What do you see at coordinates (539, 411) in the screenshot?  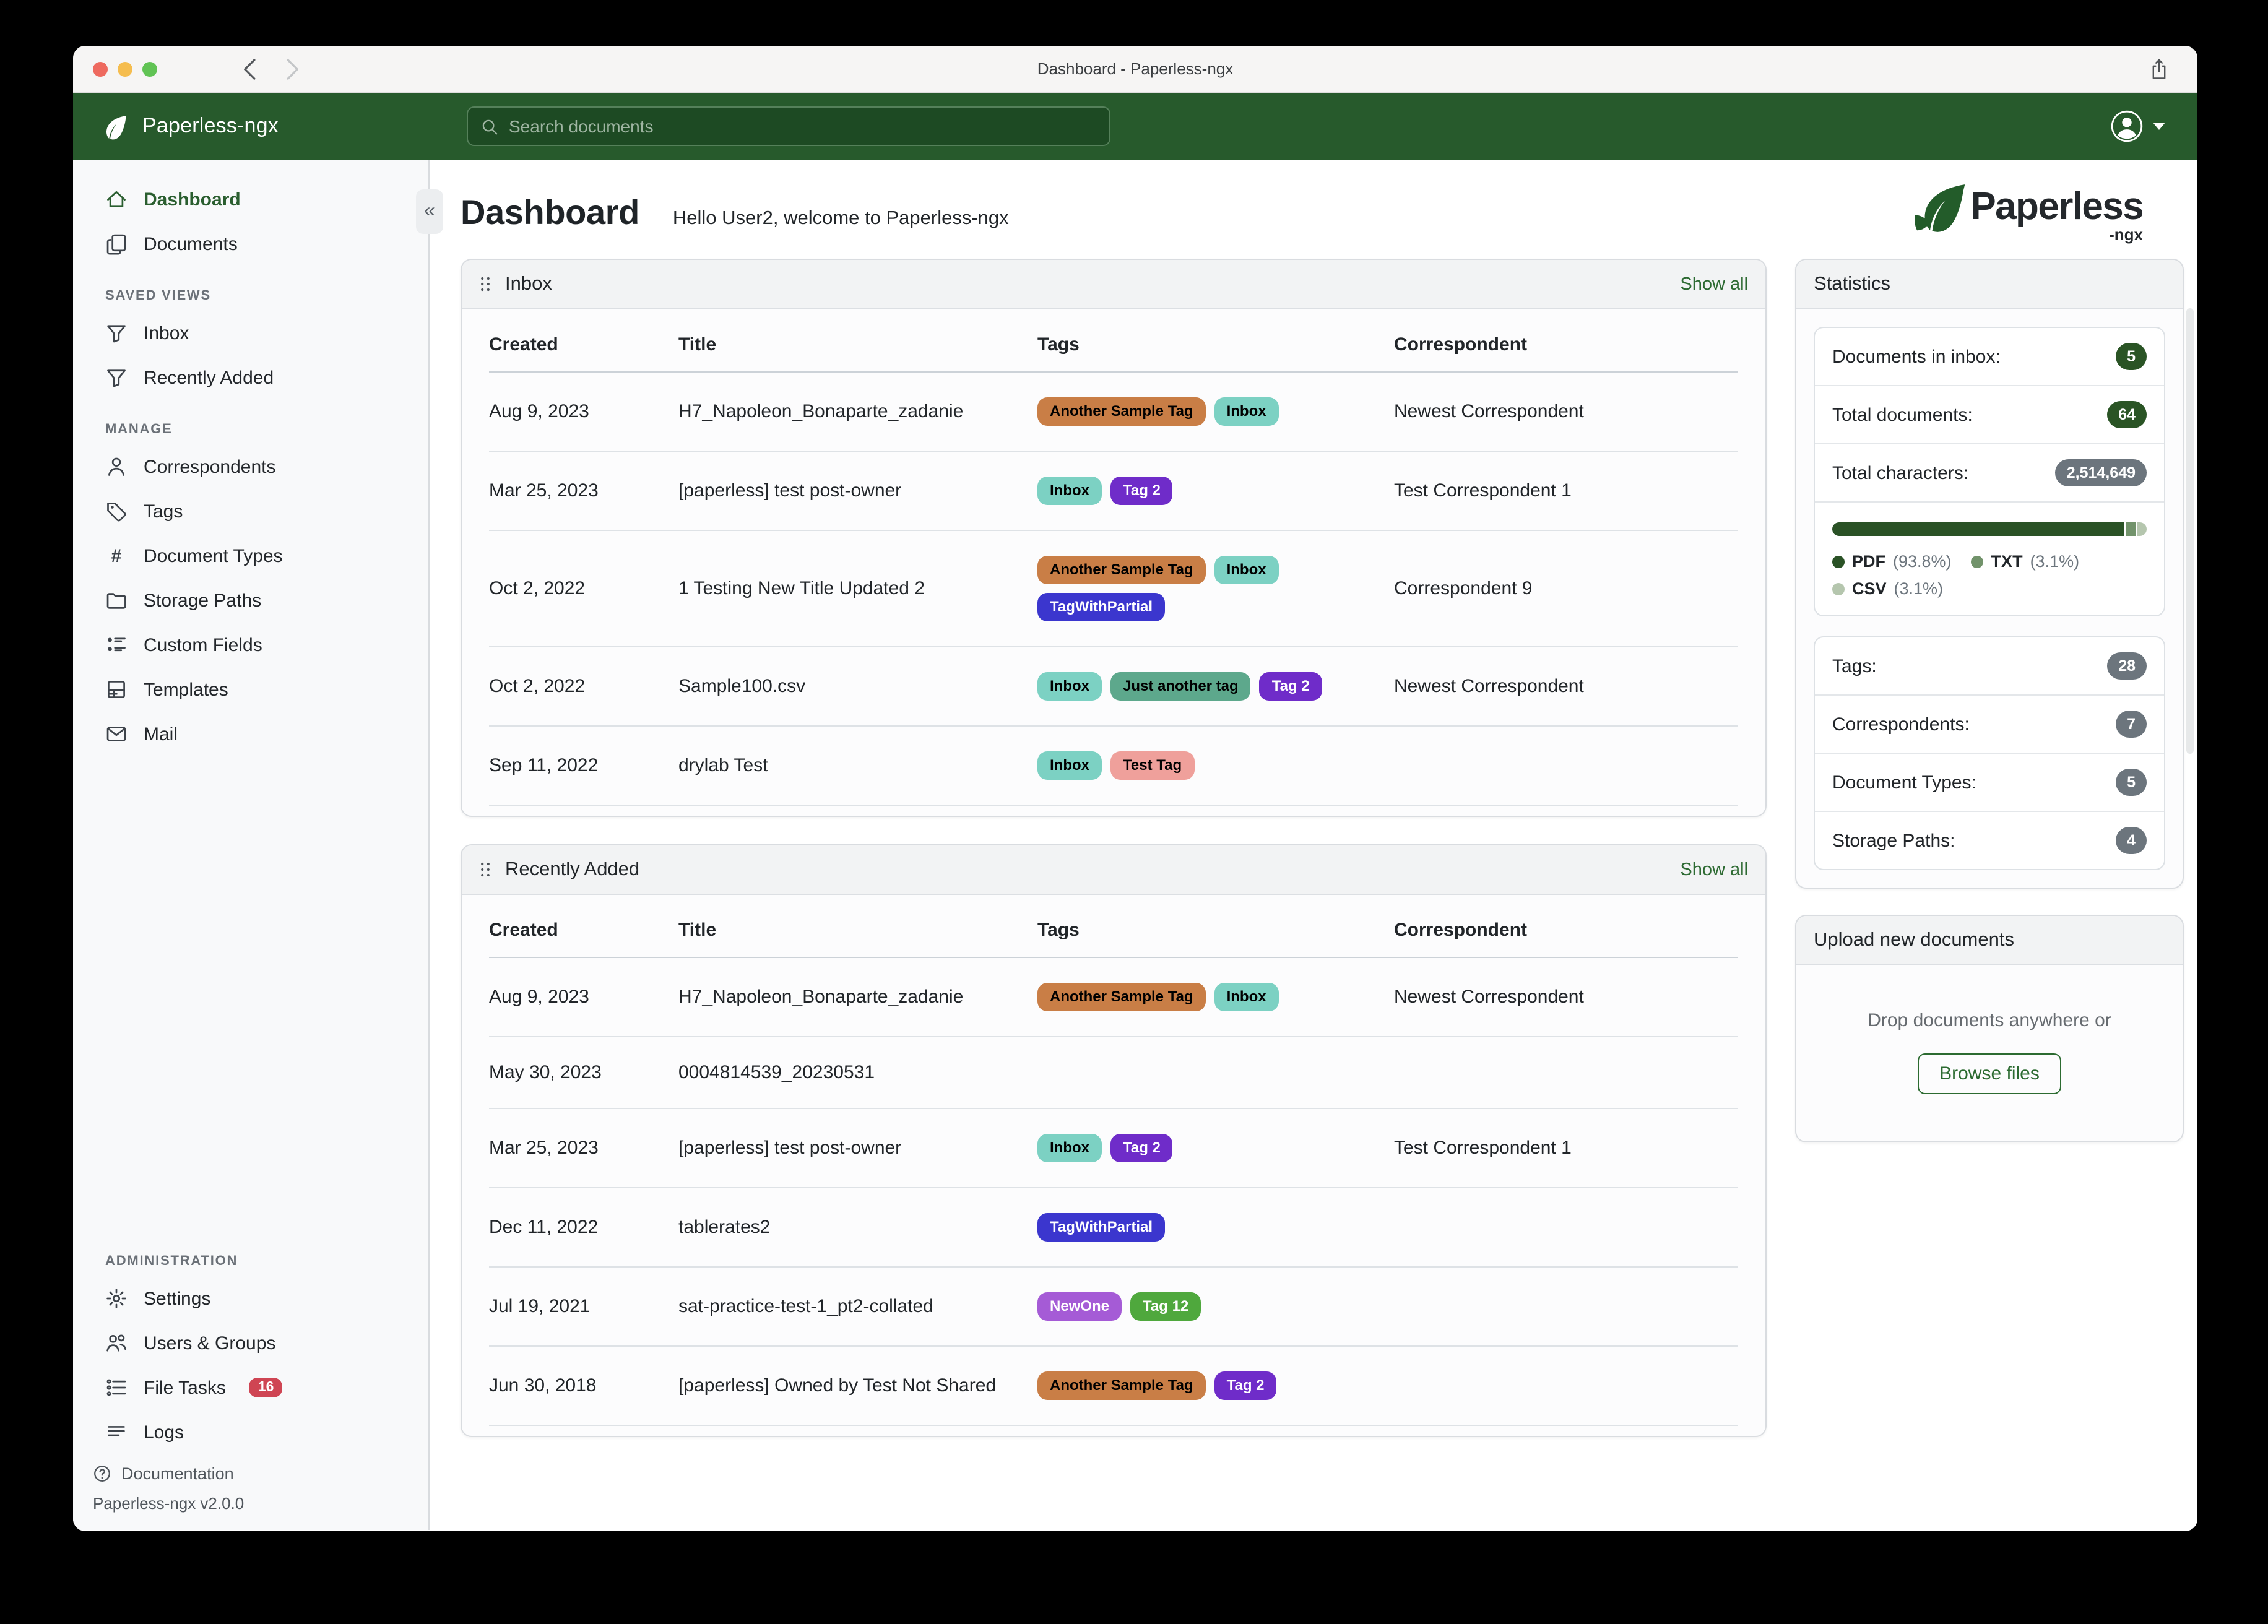 I see `cell-created: Aug 9, 2023` at bounding box center [539, 411].